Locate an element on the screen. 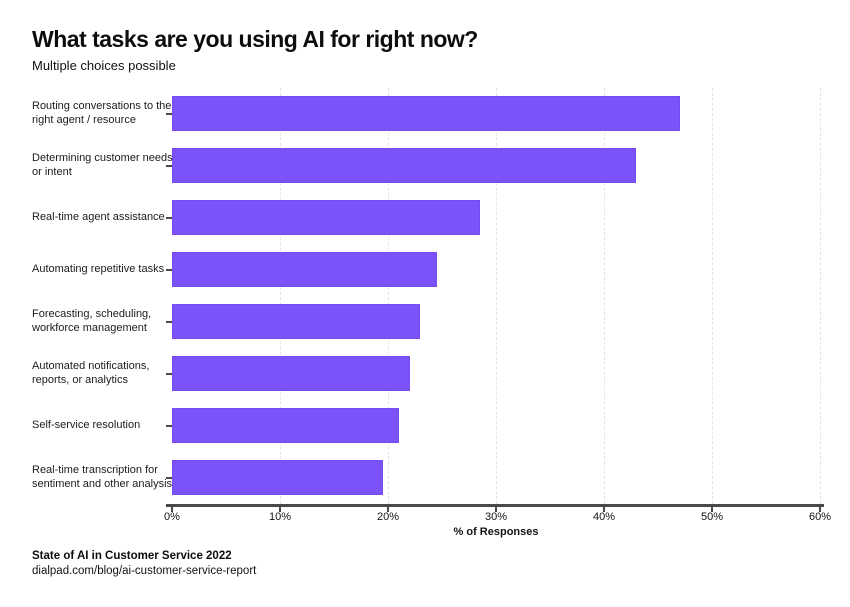 This screenshot has width=850, height=607. x-axis-tick-label: 0% is located at coordinates (172, 517).